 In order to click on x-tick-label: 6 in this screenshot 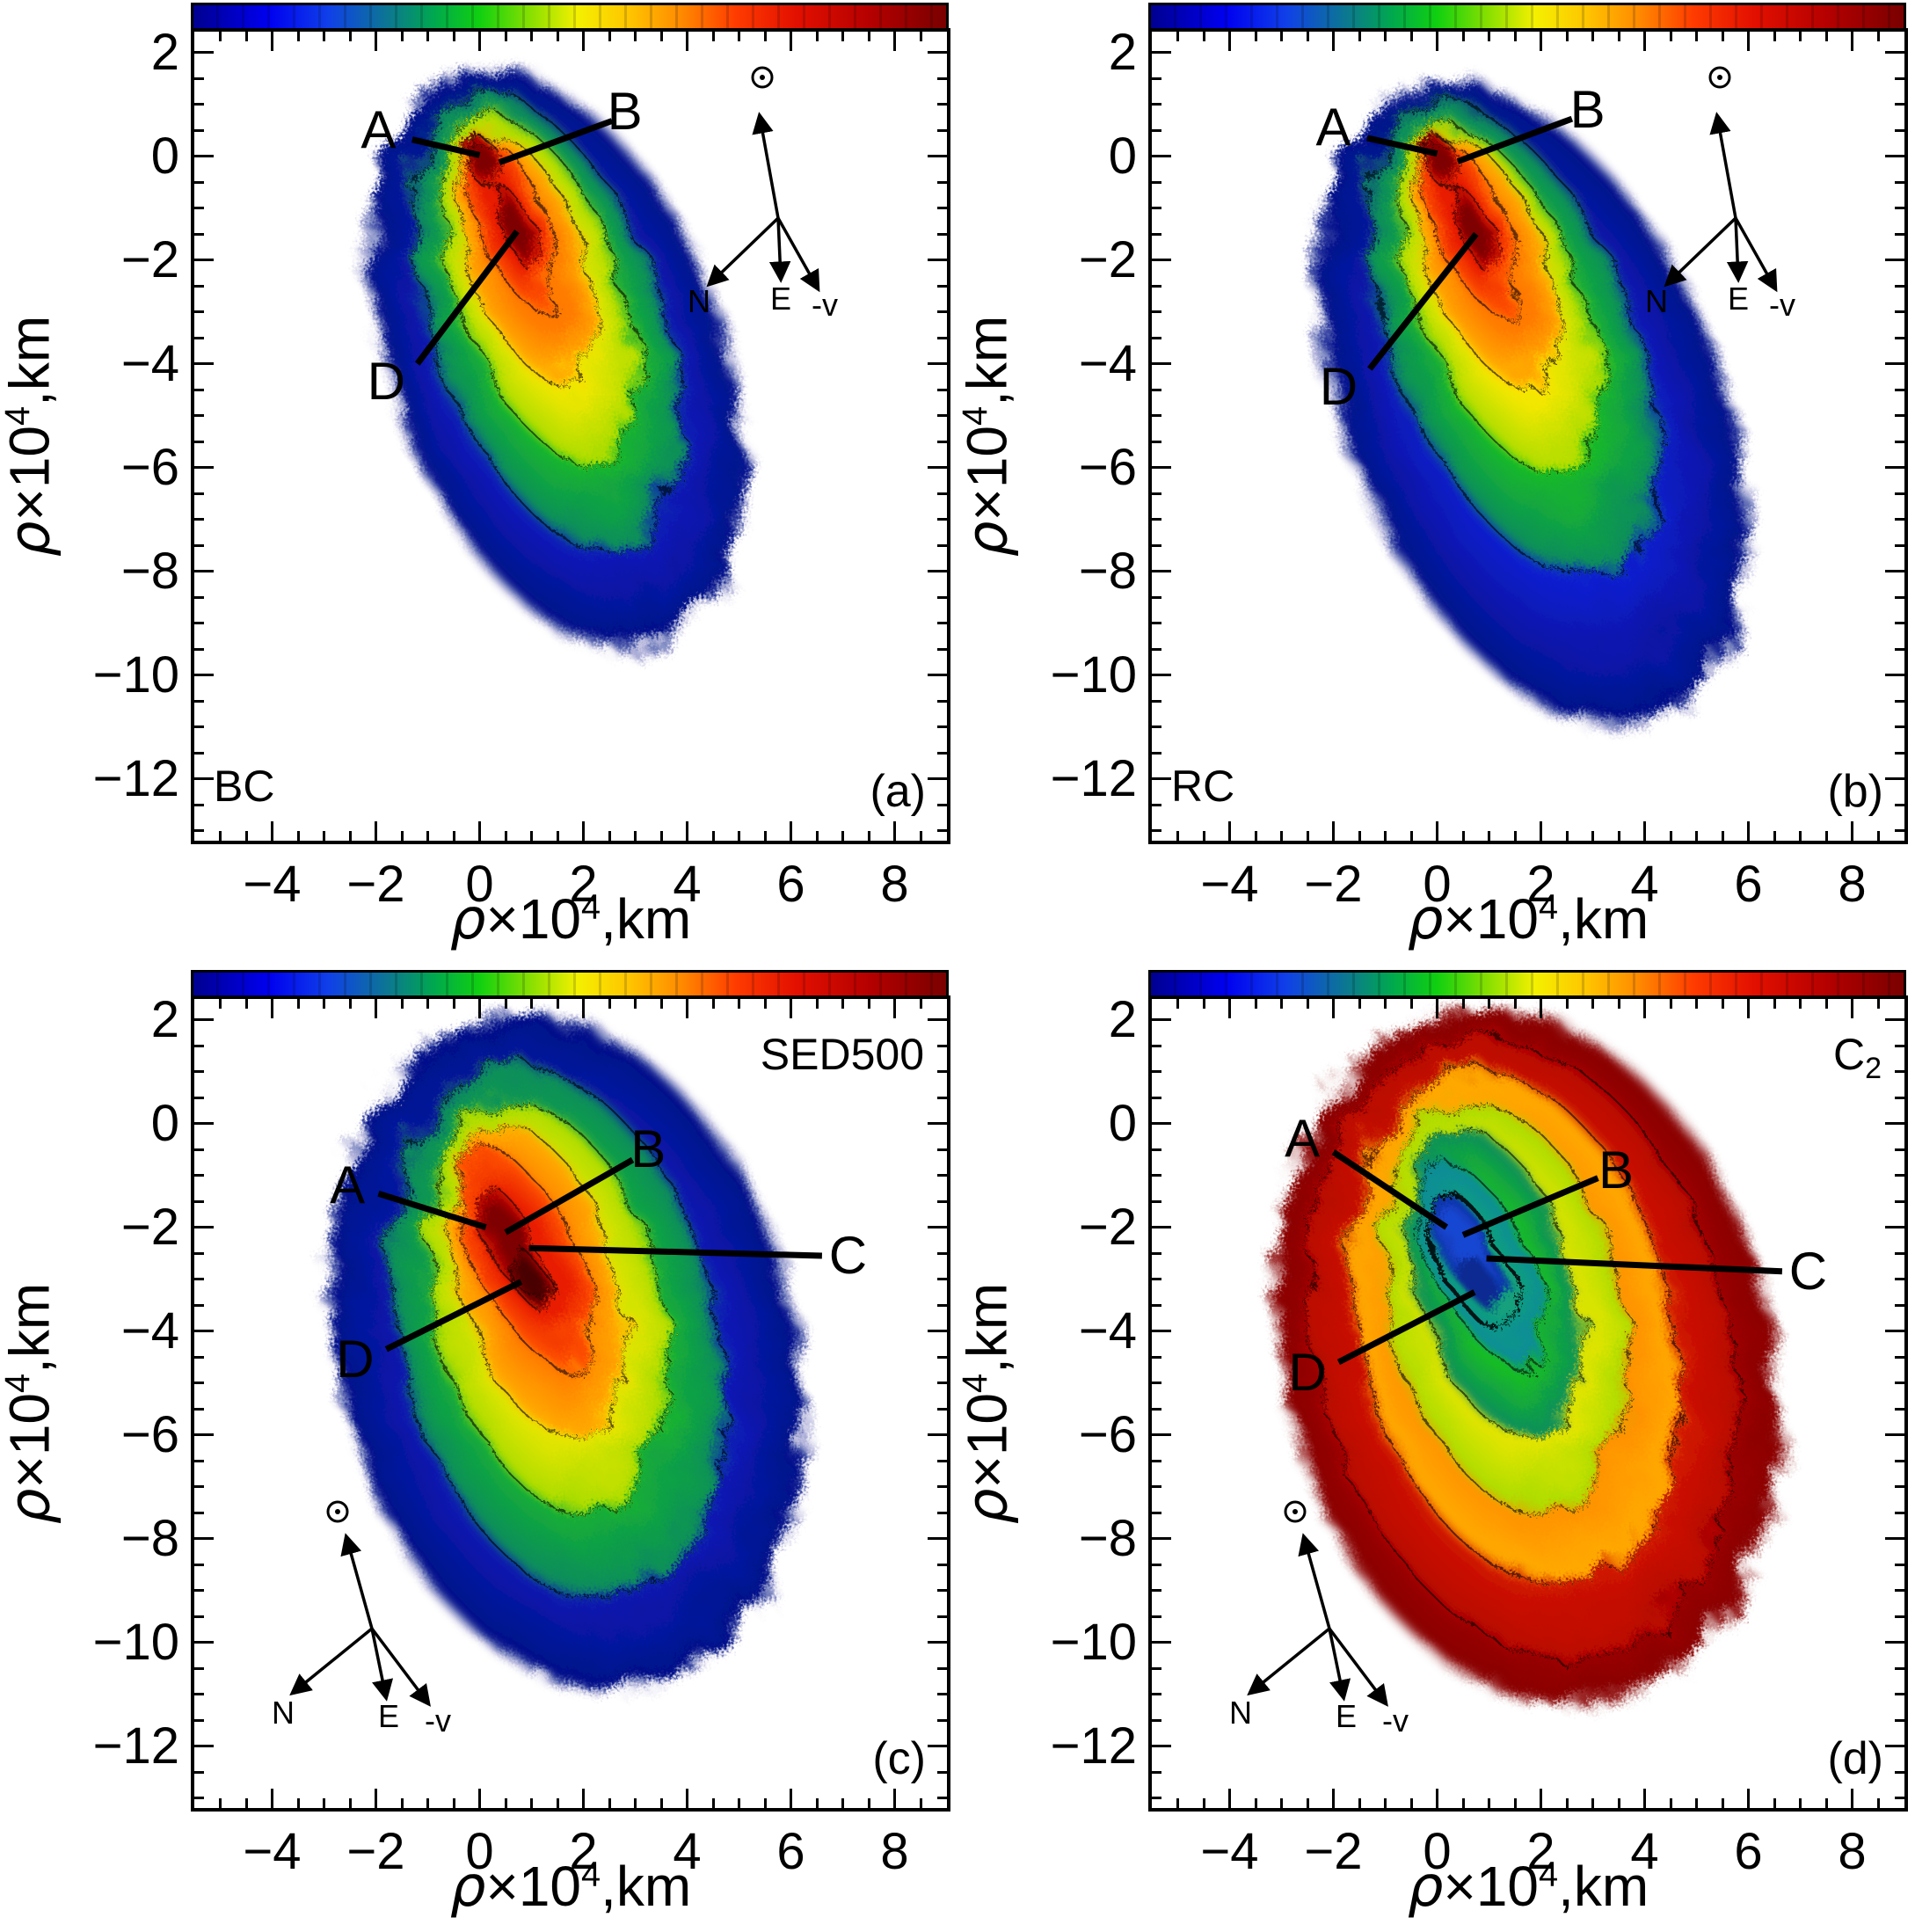, I will do `click(1749, 1852)`.